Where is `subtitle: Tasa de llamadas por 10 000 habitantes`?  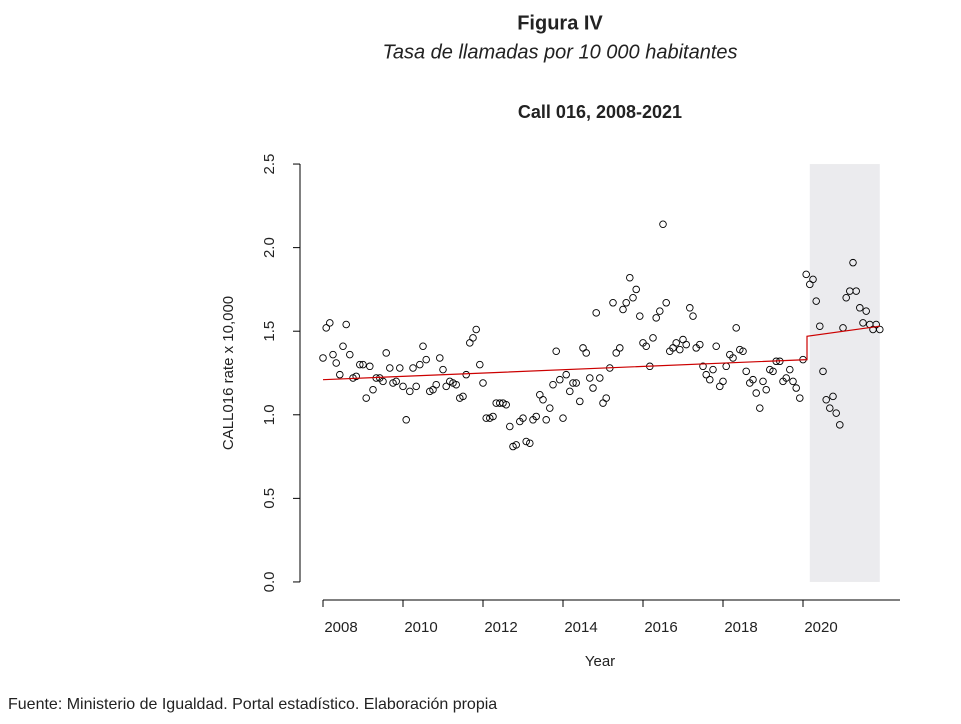 subtitle: Tasa de llamadas por 10 000 habitantes is located at coordinates (559, 52).